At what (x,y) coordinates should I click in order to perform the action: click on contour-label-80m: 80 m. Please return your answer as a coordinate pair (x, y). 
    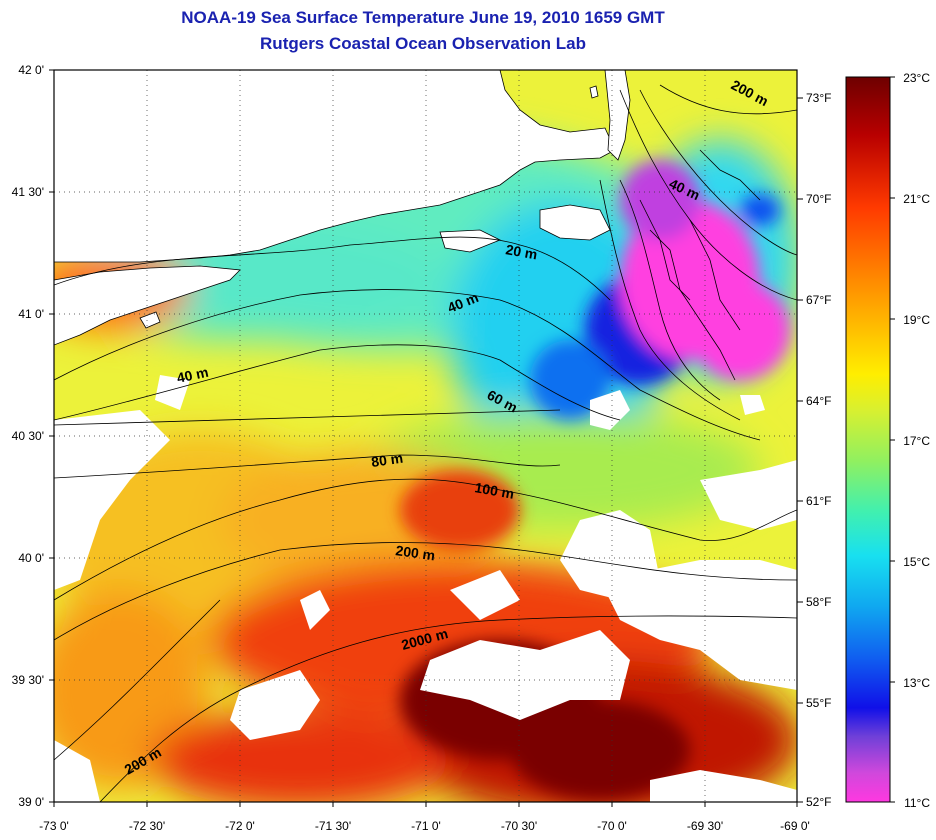
    Looking at the image, I should click on (387, 460).